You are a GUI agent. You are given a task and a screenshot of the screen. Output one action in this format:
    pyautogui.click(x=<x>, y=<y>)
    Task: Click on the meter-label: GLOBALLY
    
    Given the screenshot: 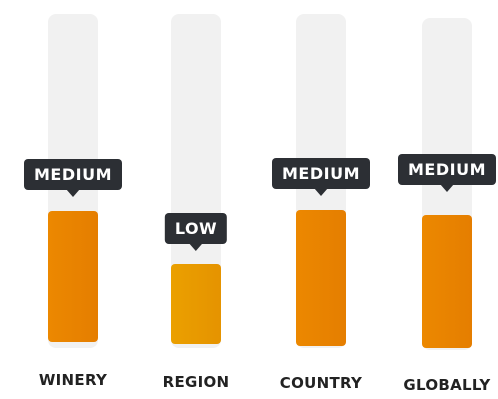 What is the action you would take?
    pyautogui.click(x=447, y=385)
    